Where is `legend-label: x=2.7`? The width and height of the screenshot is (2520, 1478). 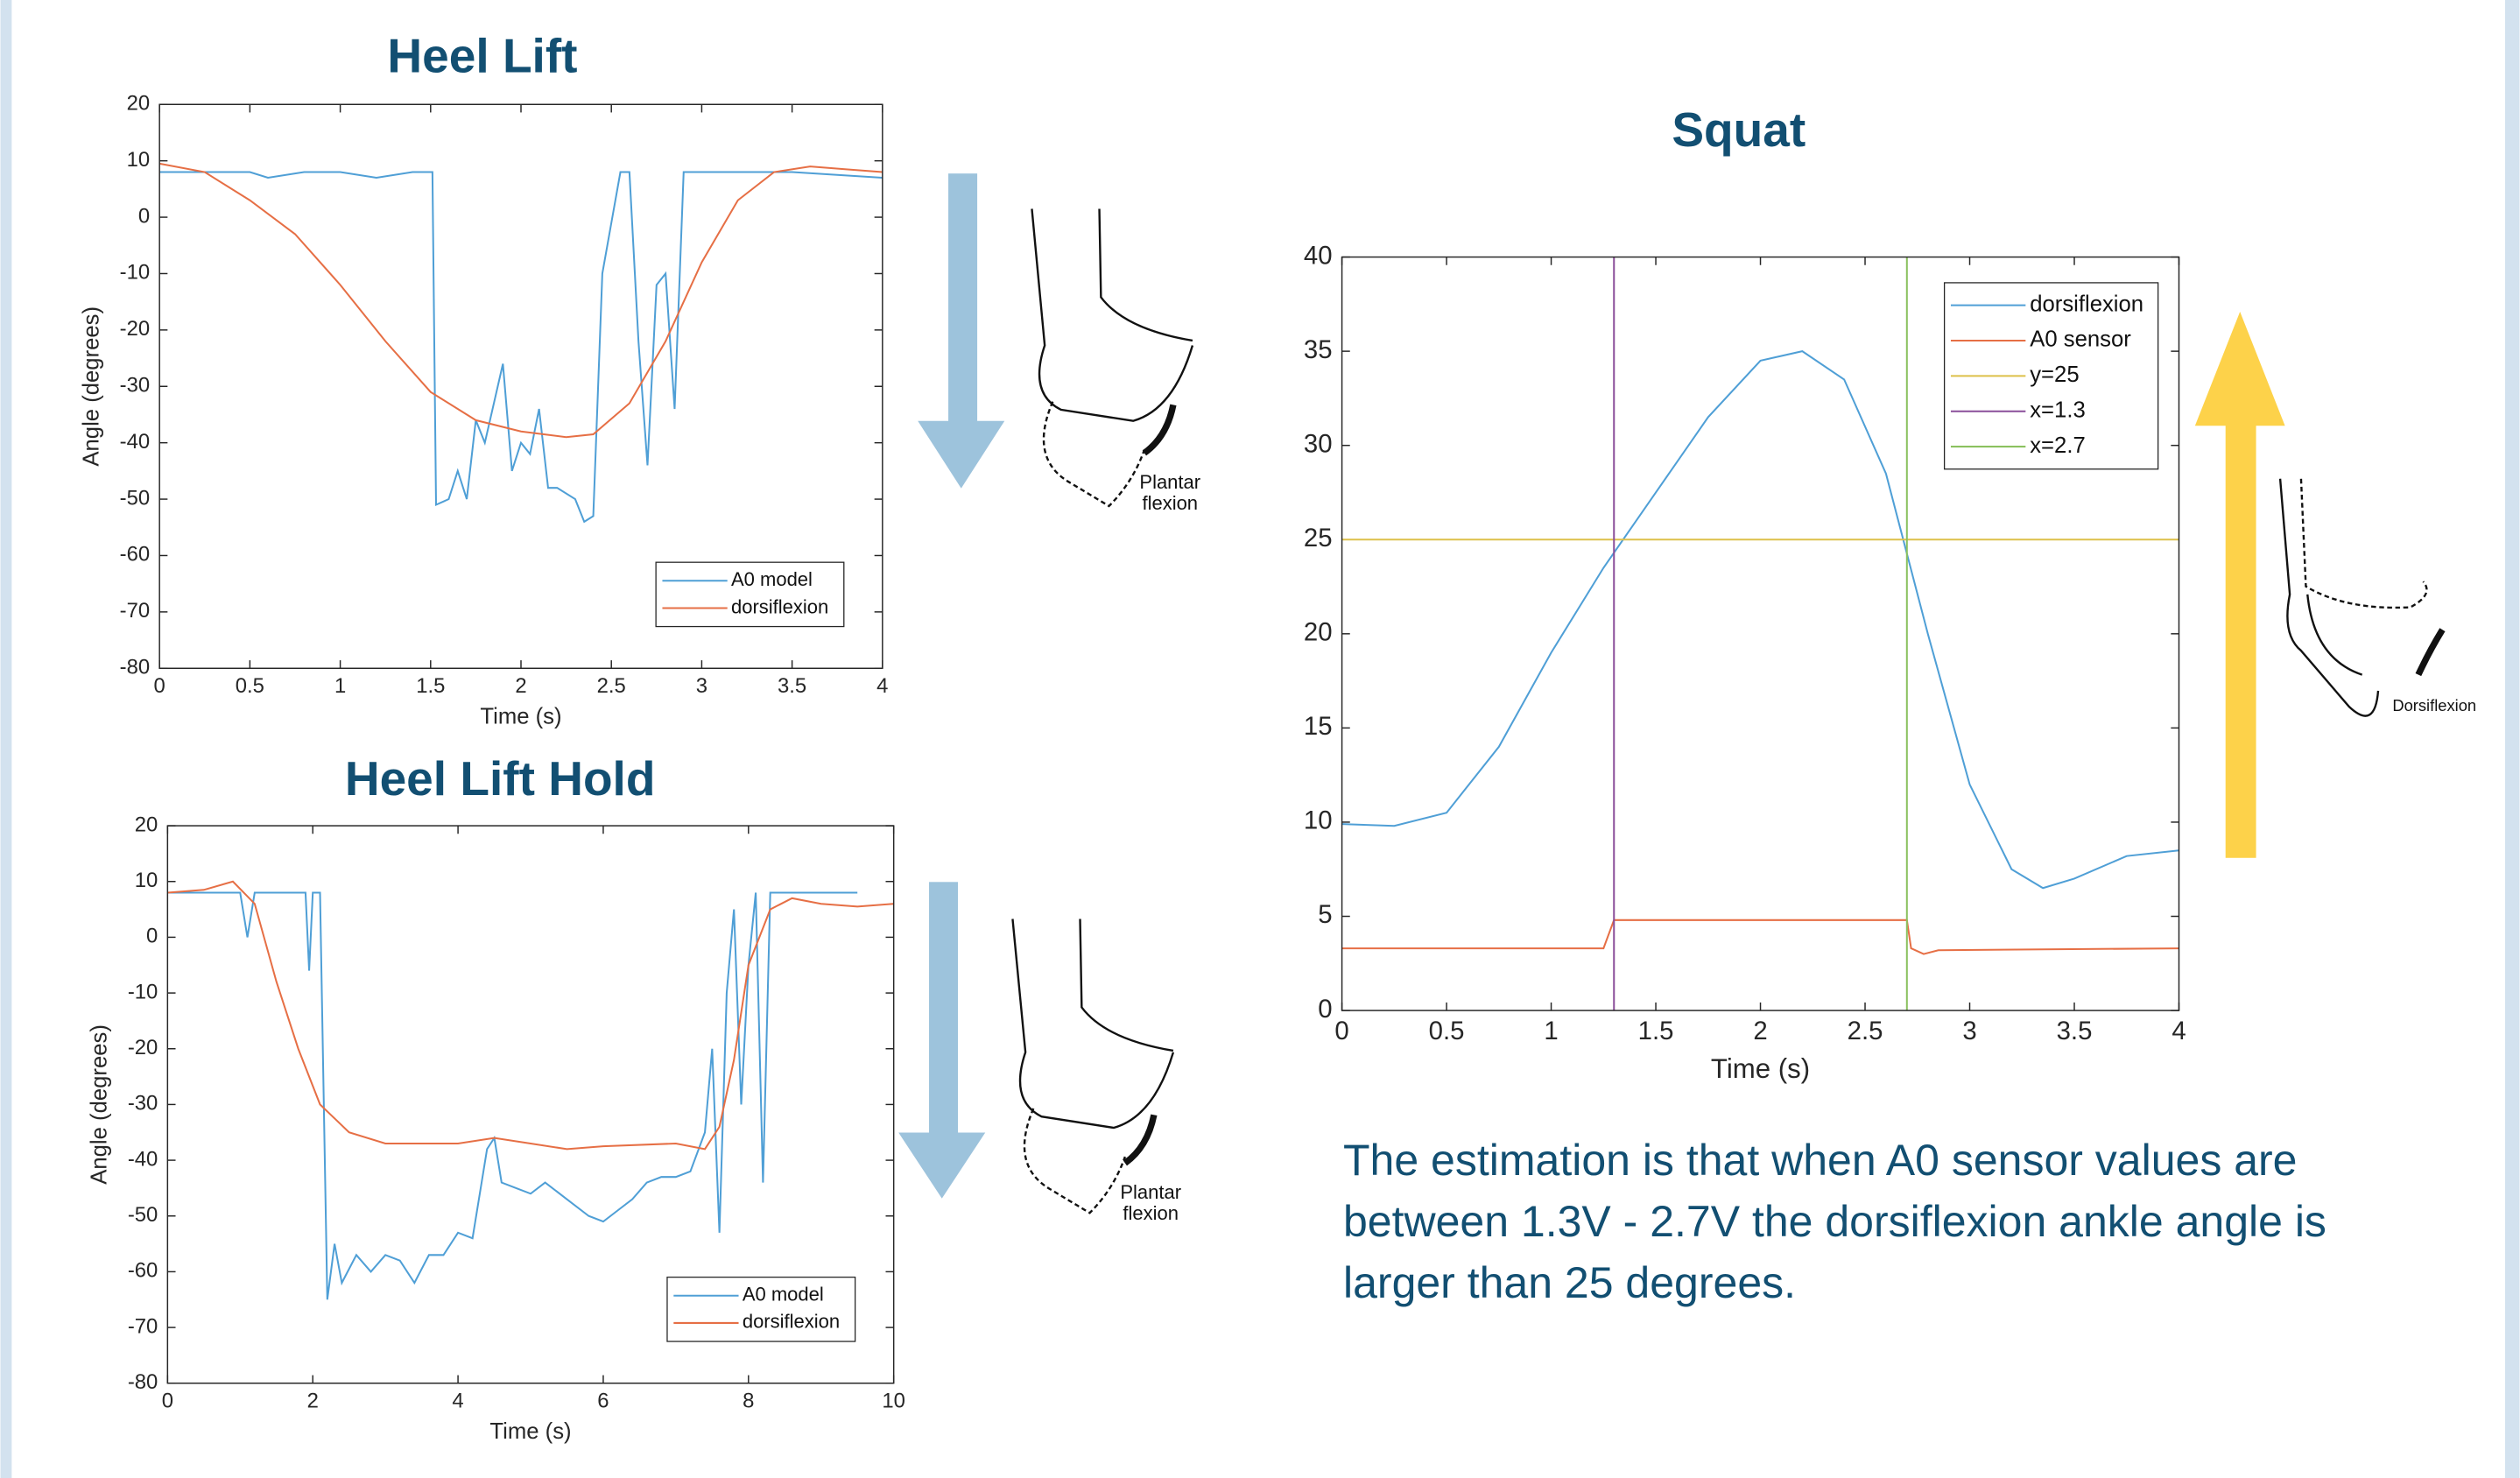 legend-label: x=2.7 is located at coordinates (2058, 445).